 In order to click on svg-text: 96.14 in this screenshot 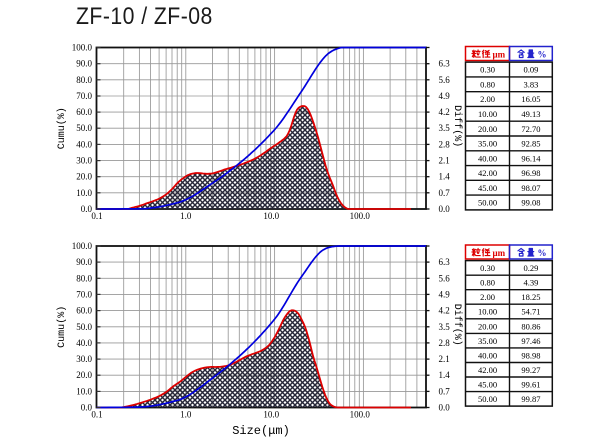, I will do `click(531, 158)`.